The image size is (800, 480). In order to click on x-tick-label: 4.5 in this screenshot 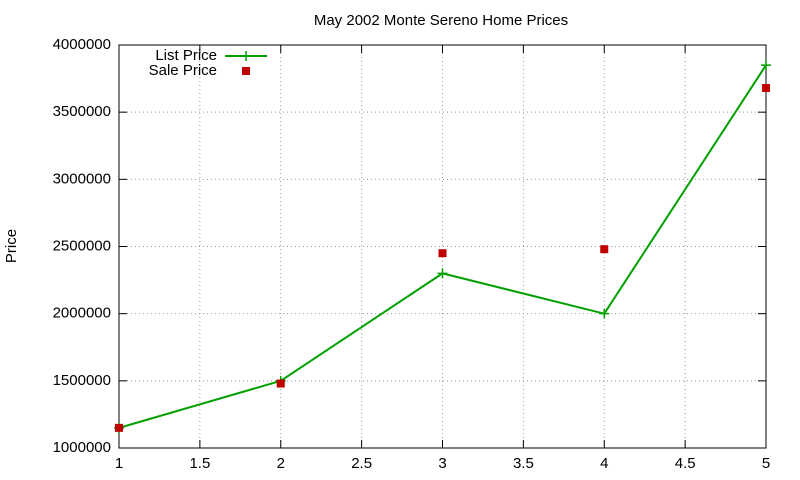, I will do `click(685, 463)`.